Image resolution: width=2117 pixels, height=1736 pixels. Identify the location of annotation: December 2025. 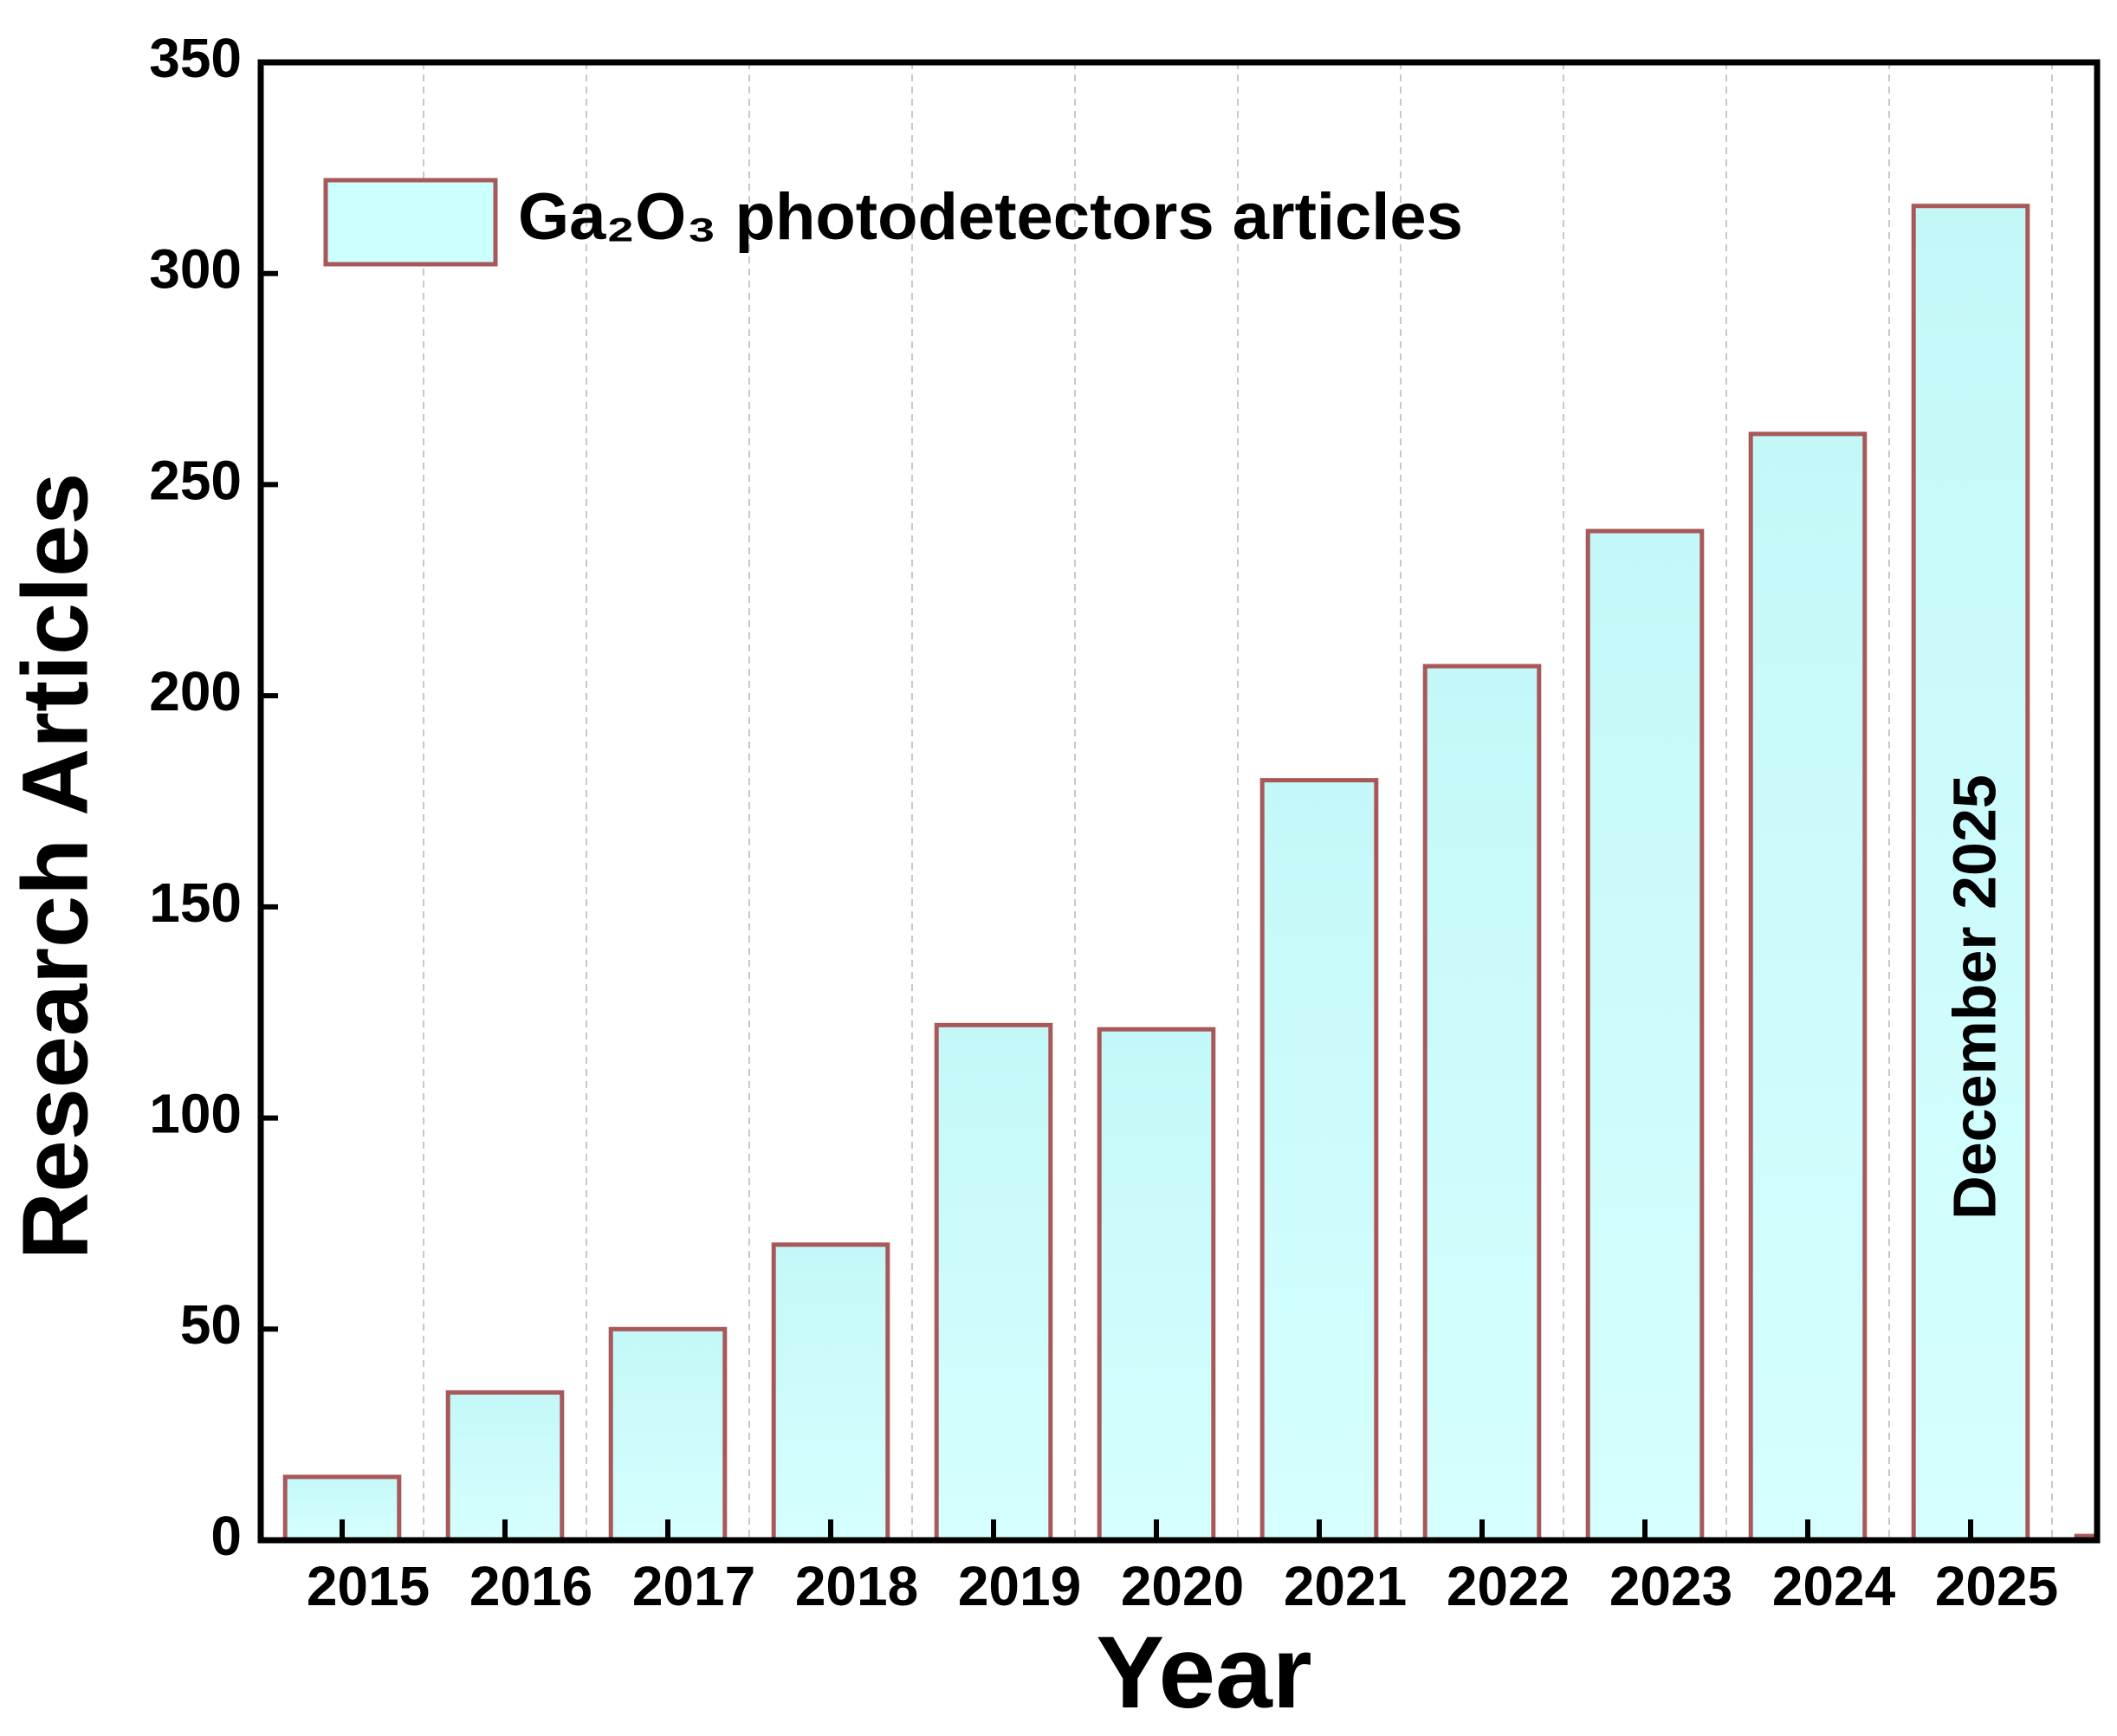
(1974, 997).